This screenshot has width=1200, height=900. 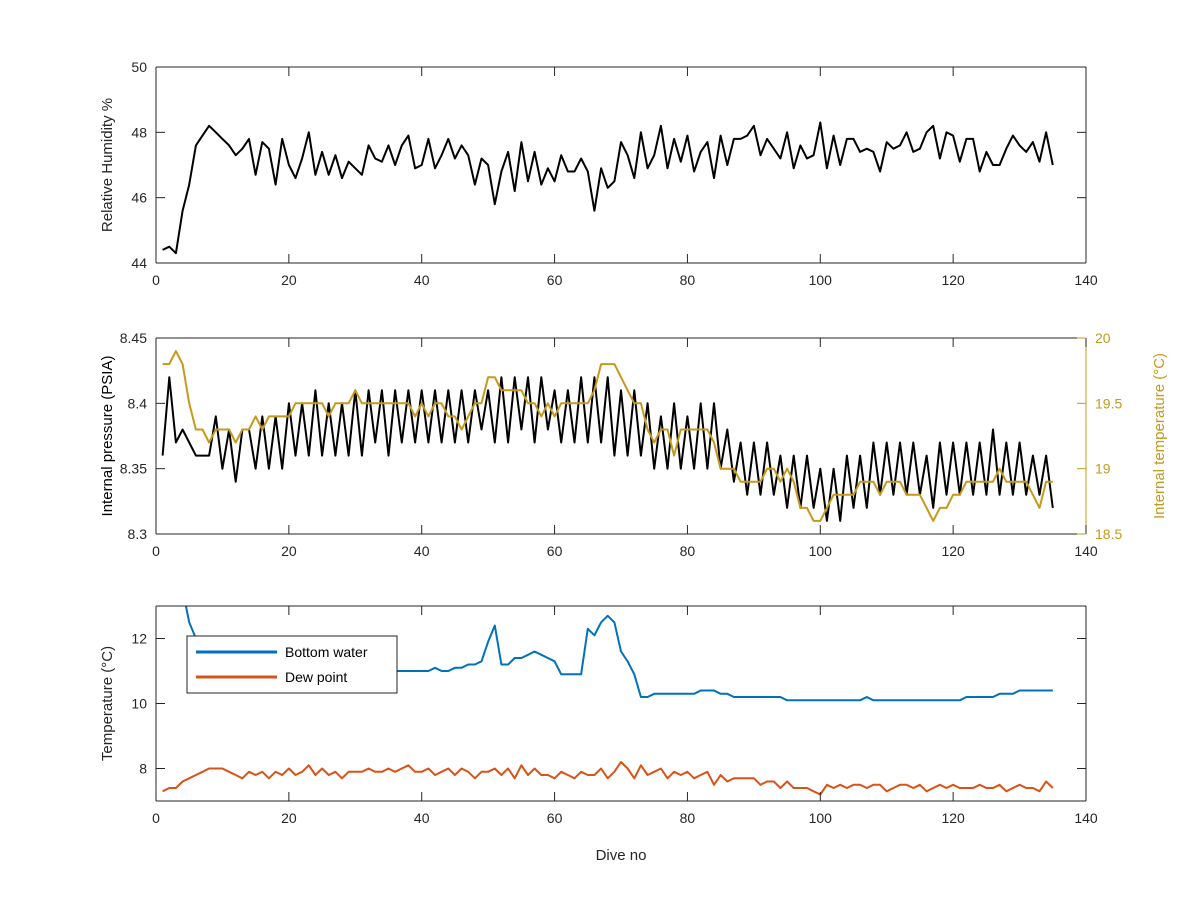 I want to click on panel-1-ytick-label: 48, so click(x=139, y=132).